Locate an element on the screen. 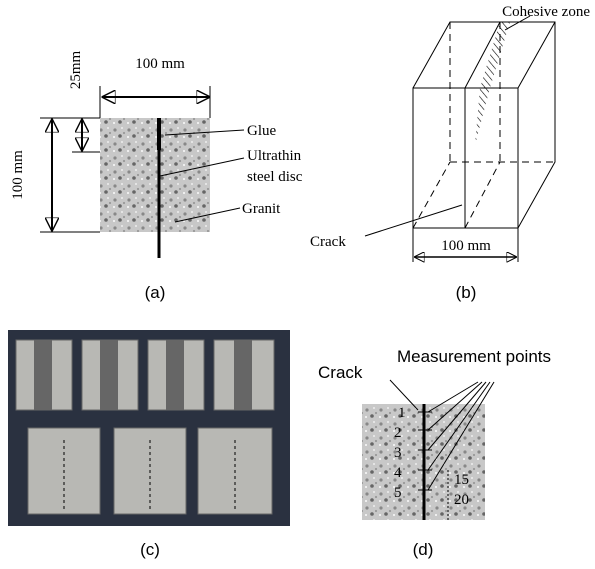 The width and height of the screenshot is (595, 569). granite-label: Granit is located at coordinates (261, 209).